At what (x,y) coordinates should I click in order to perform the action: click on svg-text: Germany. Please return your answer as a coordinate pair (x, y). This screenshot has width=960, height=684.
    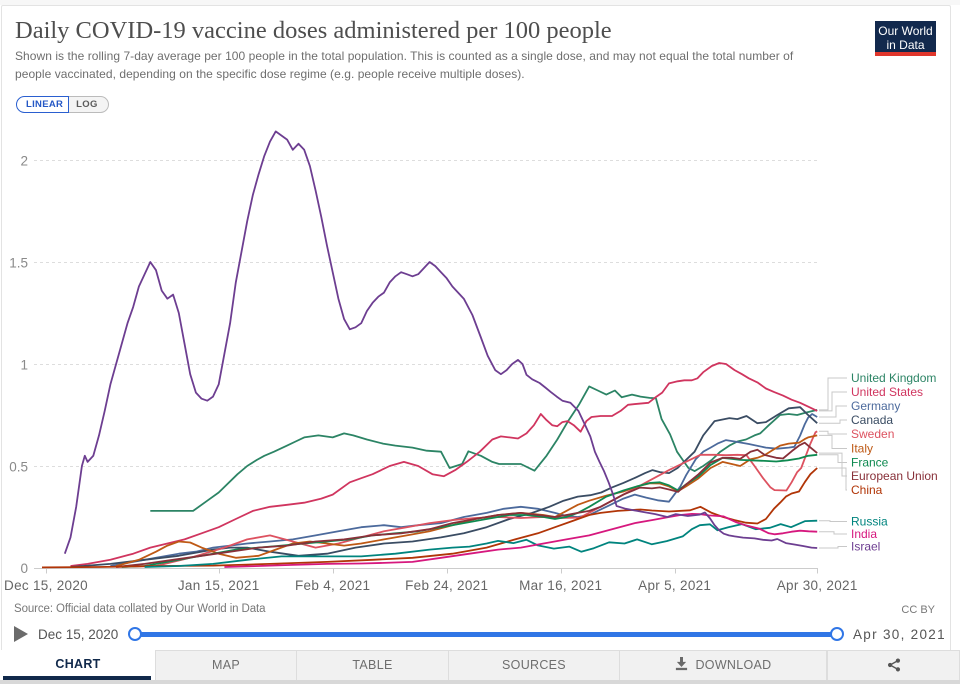
    Looking at the image, I should click on (875, 406).